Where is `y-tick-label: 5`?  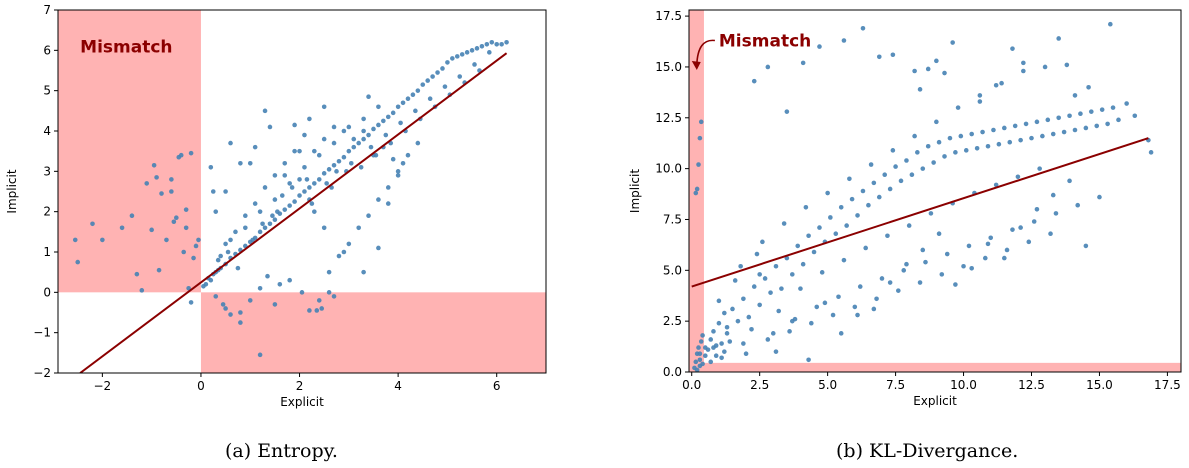 y-tick-label: 5 is located at coordinates (47, 91).